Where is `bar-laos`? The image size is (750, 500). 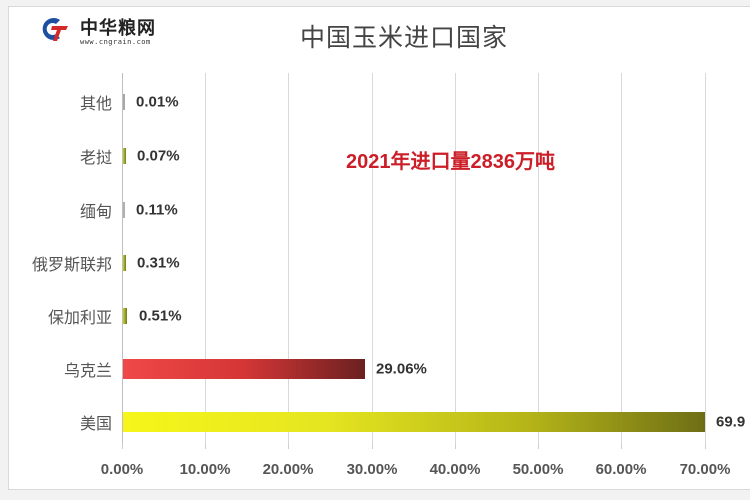 bar-laos is located at coordinates (124, 156).